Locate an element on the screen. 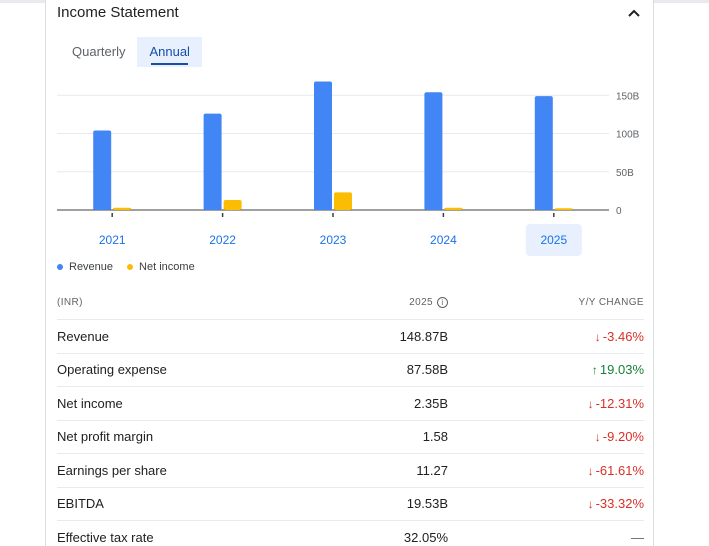  info-icon: i is located at coordinates (442, 302).